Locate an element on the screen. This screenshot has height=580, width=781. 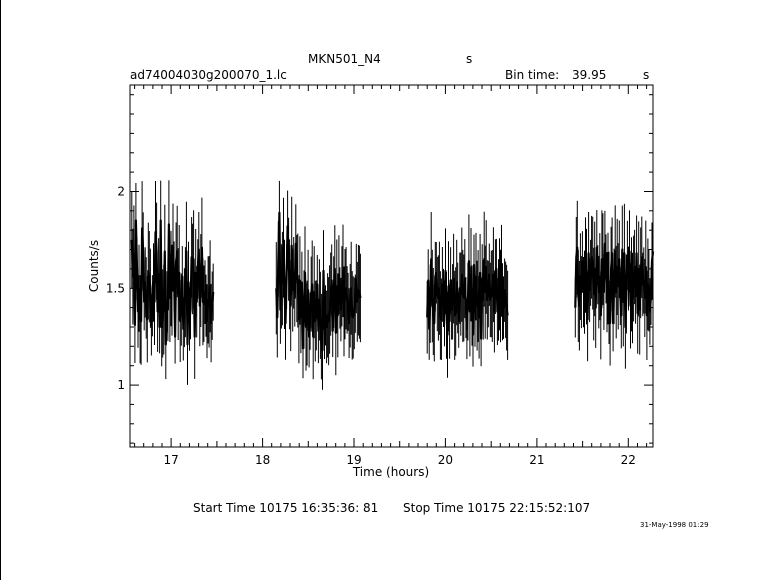
x-tick-label: 17 is located at coordinates (170, 460).